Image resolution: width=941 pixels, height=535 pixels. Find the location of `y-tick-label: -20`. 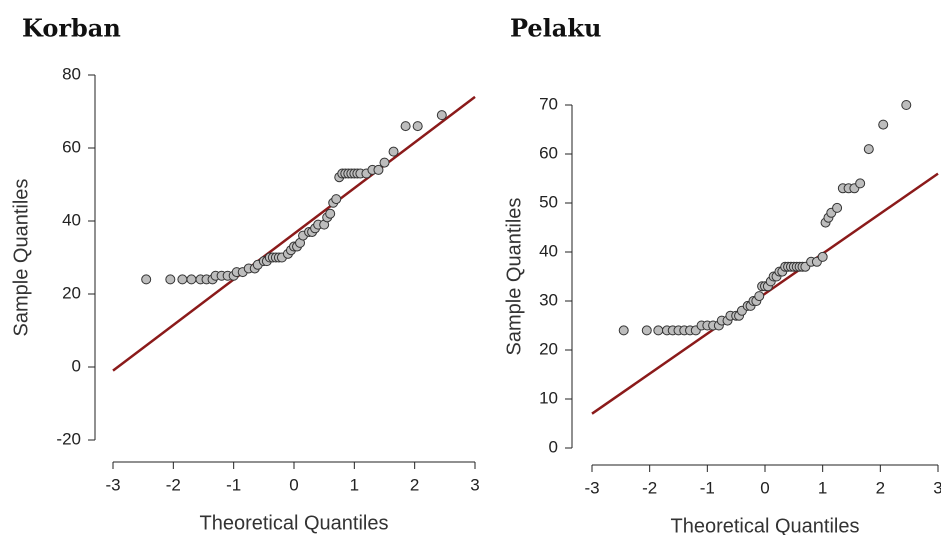

y-tick-label: -20 is located at coordinates (68, 438).